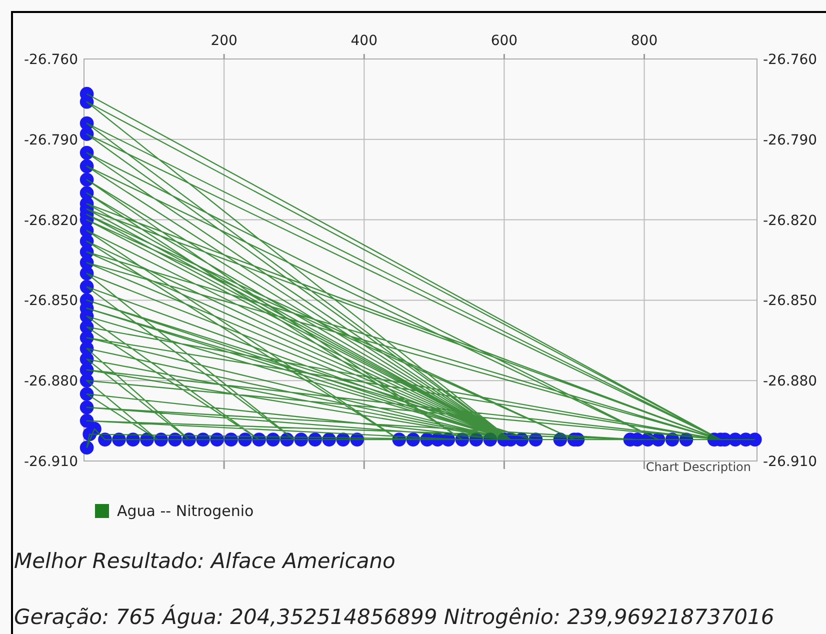 The width and height of the screenshot is (826, 634). I want to click on legend-label: Agua -- Nitrogenio, so click(185, 511).